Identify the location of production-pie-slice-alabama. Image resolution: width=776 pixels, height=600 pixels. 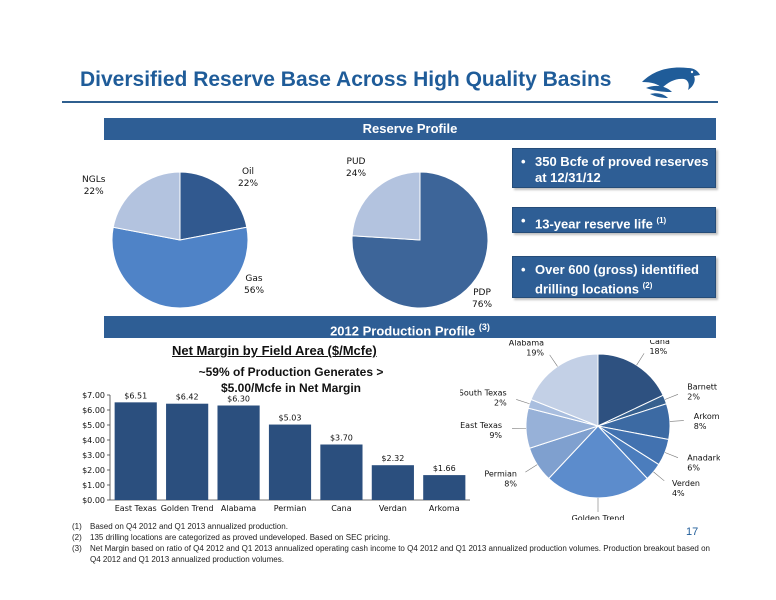
(564, 390).